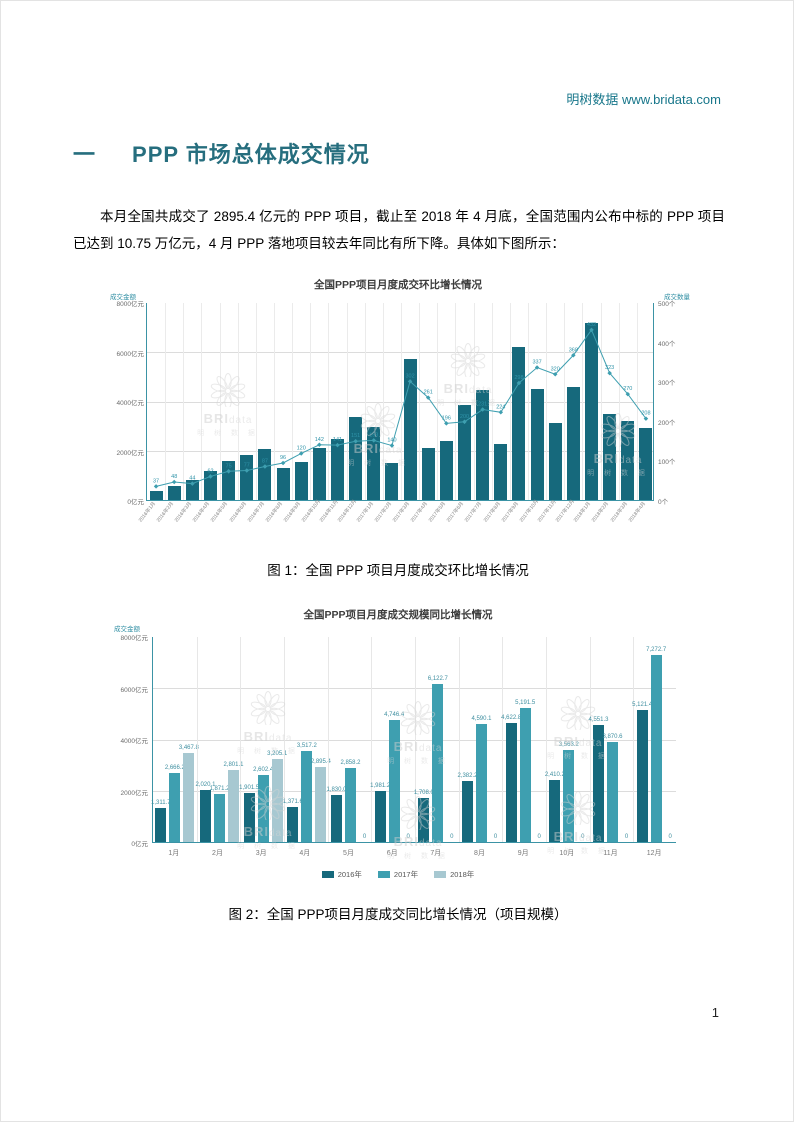 Image resolution: width=794 pixels, height=1122 pixels. Describe the element at coordinates (568, 745) in the screenshot. I see `bar-value-label: 3,563.2` at that location.